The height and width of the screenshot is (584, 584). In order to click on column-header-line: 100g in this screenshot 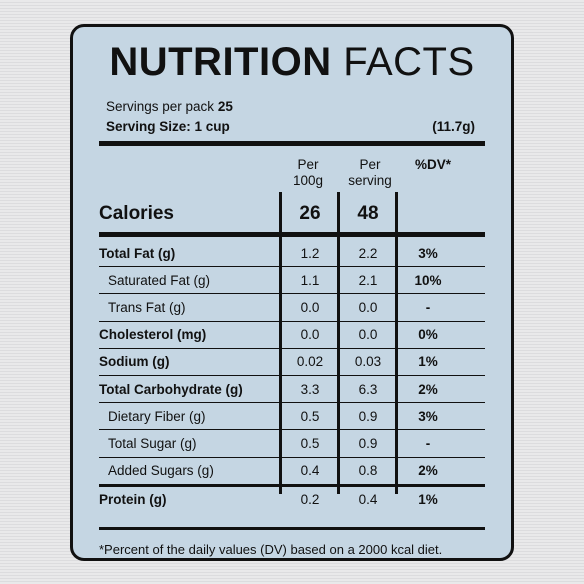, I will do `click(308, 180)`.